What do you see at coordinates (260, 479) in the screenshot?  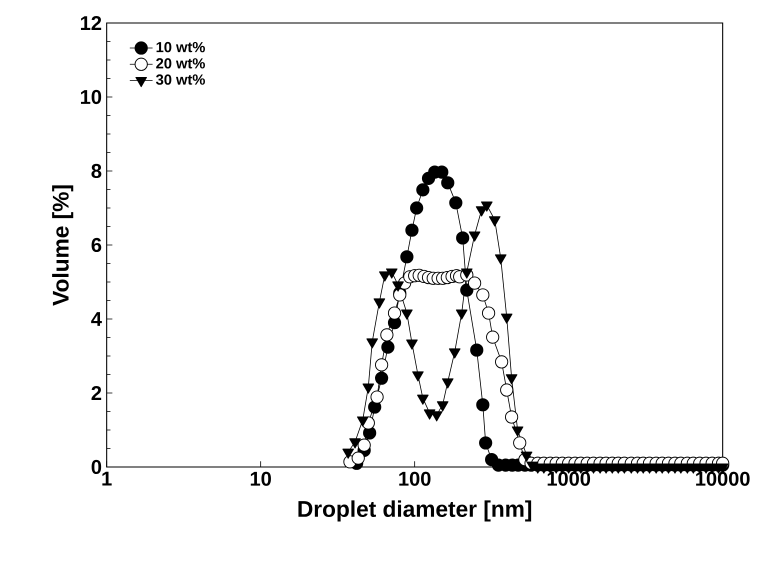 I see `x-tick-label: 10` at bounding box center [260, 479].